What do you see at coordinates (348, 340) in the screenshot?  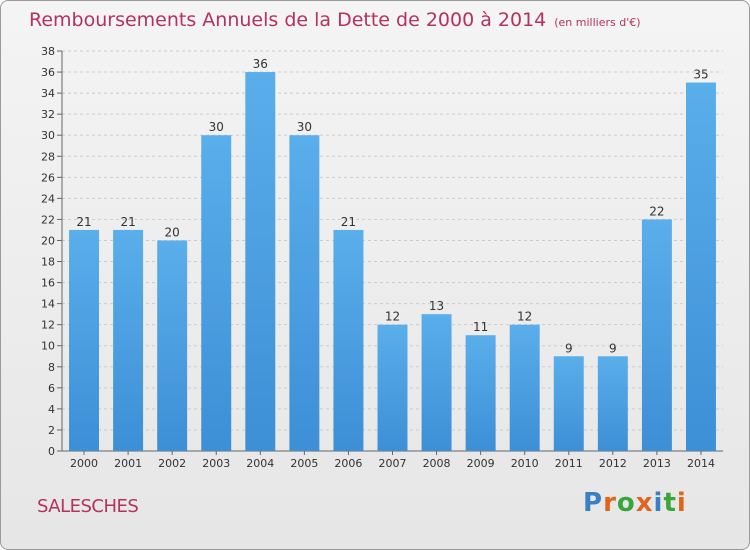 I see `bar-2006` at bounding box center [348, 340].